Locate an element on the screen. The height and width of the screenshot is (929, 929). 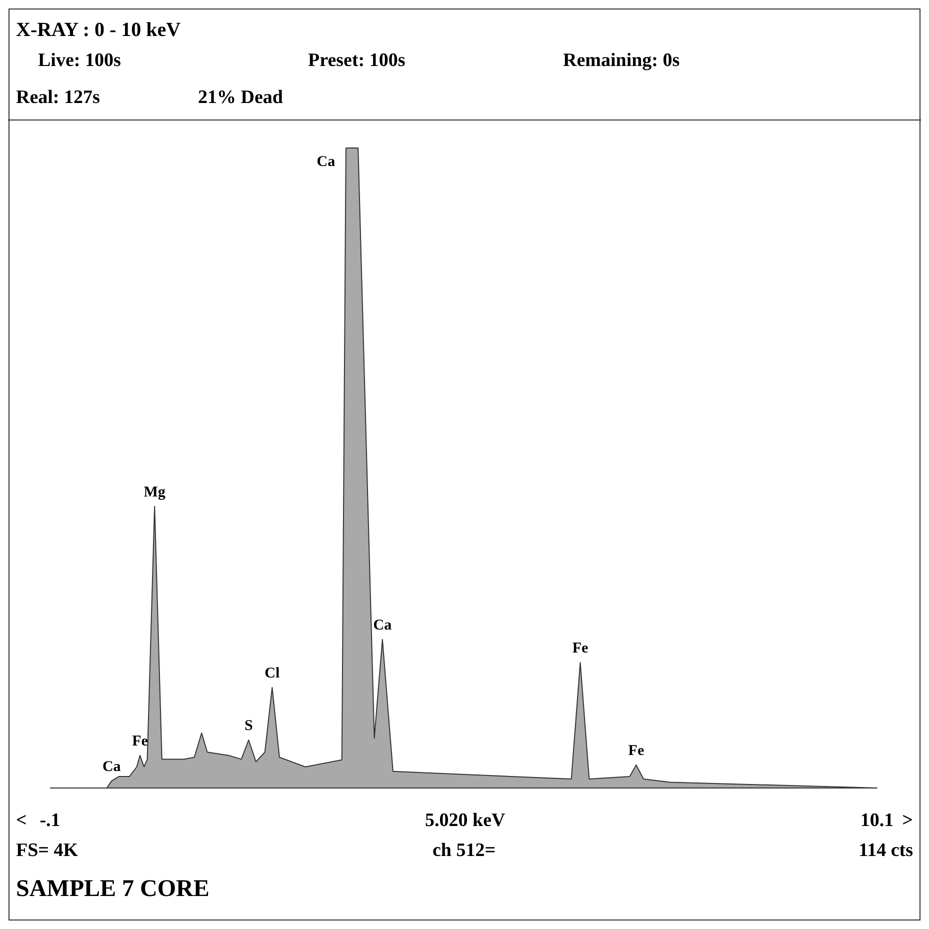
text: Real: 127s is located at coordinates (58, 97).